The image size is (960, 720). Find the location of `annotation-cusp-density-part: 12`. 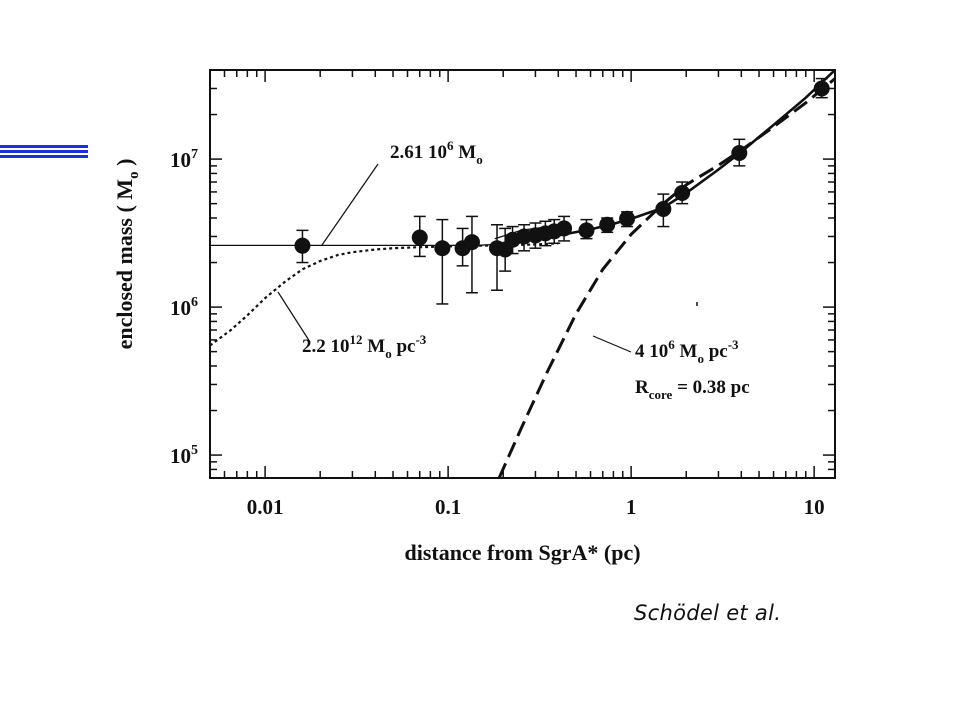

annotation-cusp-density-part: 12 is located at coordinates (356, 339).